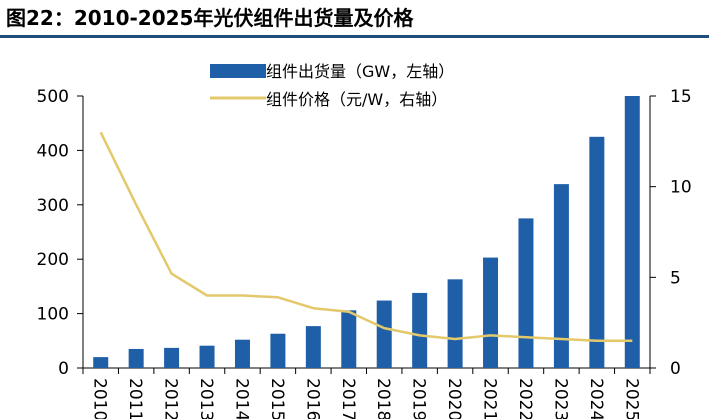 The height and width of the screenshot is (419, 709). Describe the element at coordinates (420, 330) in the screenshot. I see `bar-2019` at that location.